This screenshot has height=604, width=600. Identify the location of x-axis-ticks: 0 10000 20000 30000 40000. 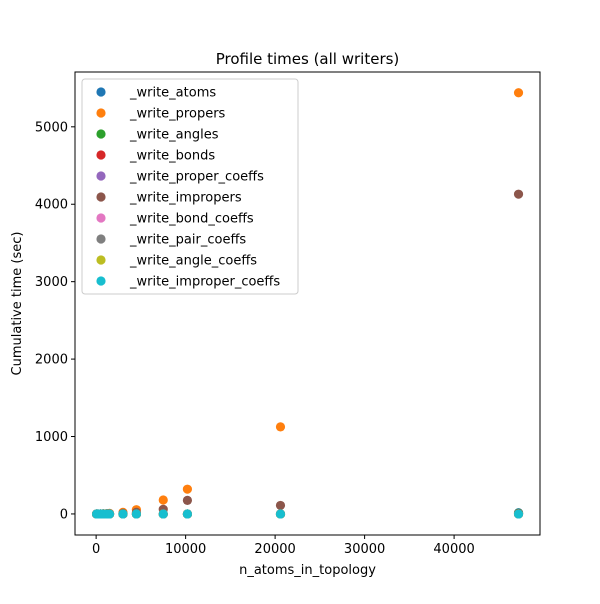
(283, 546).